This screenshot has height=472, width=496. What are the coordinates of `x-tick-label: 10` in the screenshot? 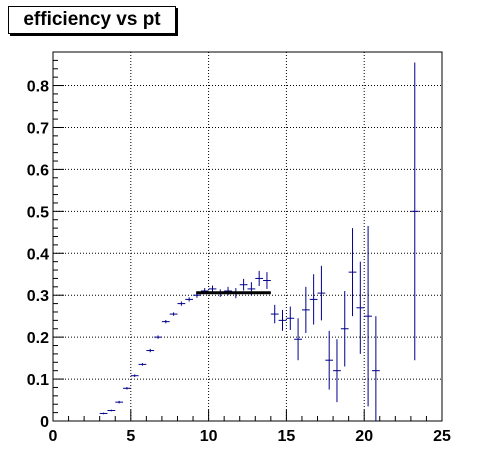 It's located at (209, 436).